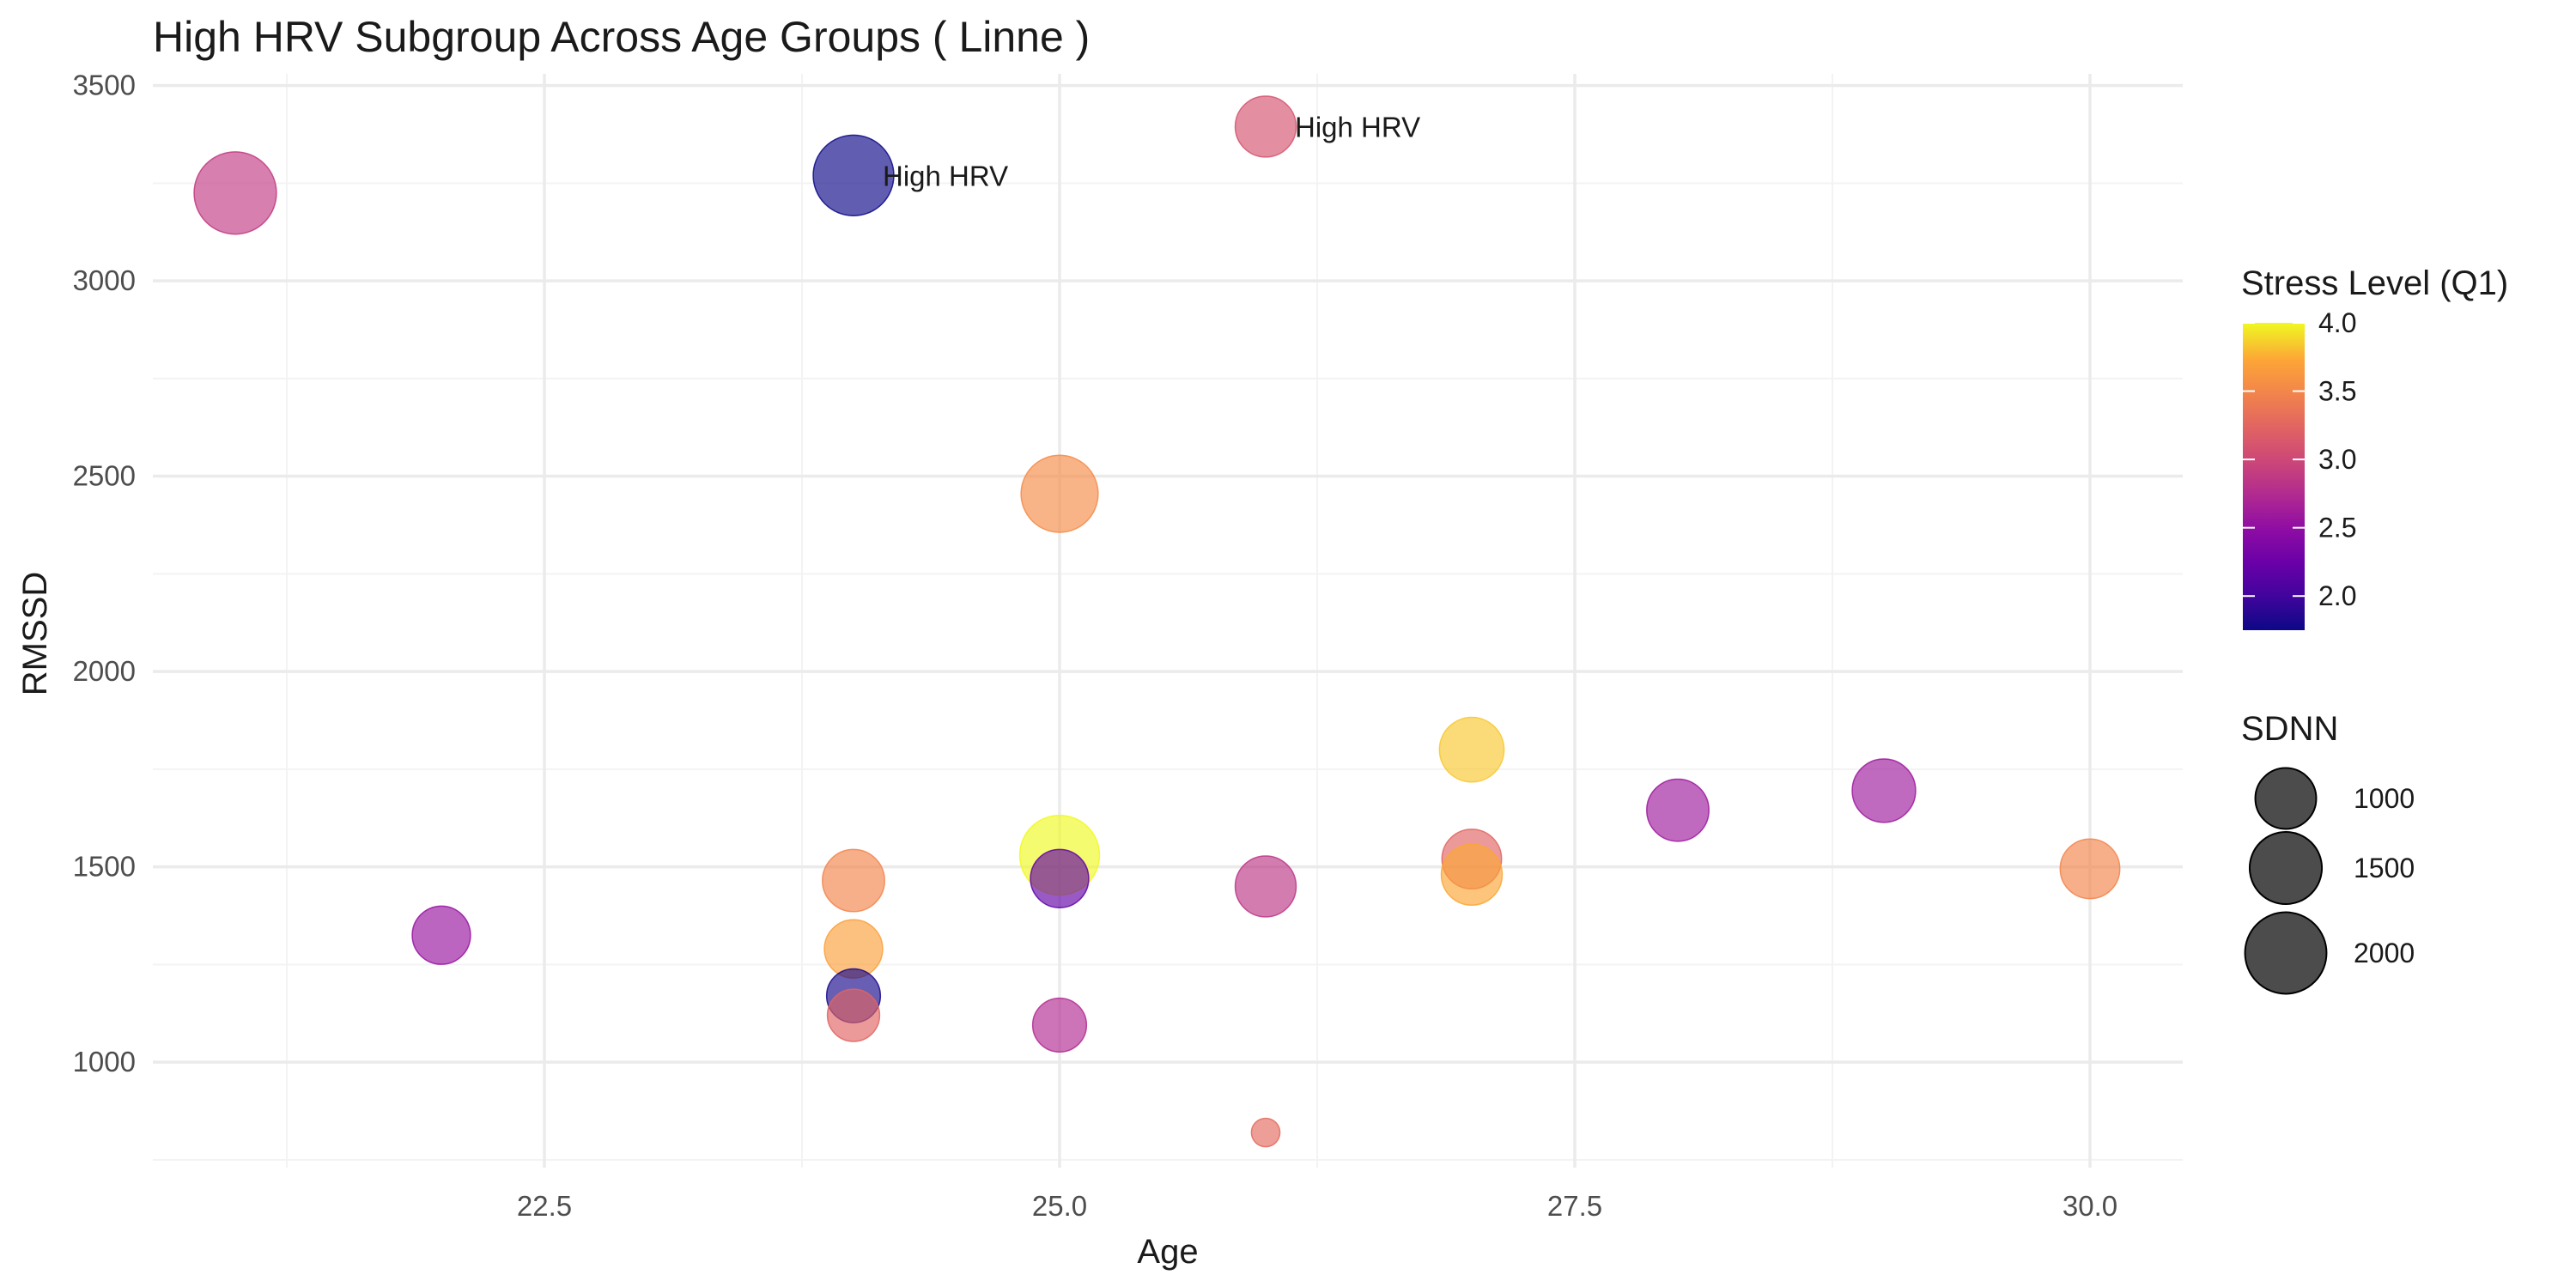 Image resolution: width=2576 pixels, height=1287 pixels. What do you see at coordinates (2090, 1206) in the screenshot?
I see `x-tick-label: 30.0` at bounding box center [2090, 1206].